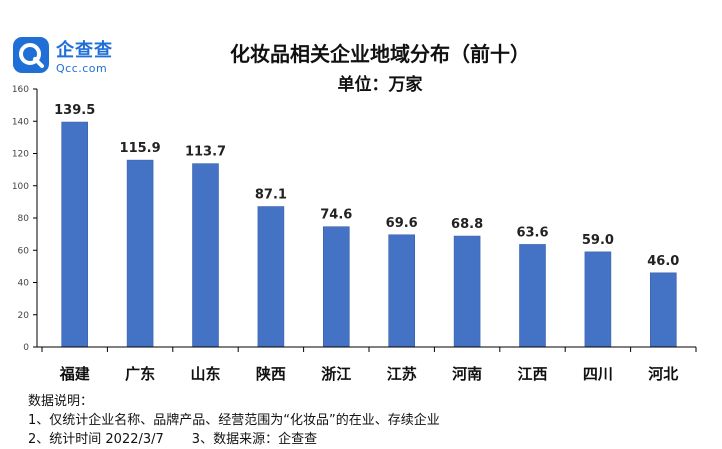 Image resolution: width=722 pixels, height=449 pixels. I want to click on logo-text: 企查查, so click(84, 50).